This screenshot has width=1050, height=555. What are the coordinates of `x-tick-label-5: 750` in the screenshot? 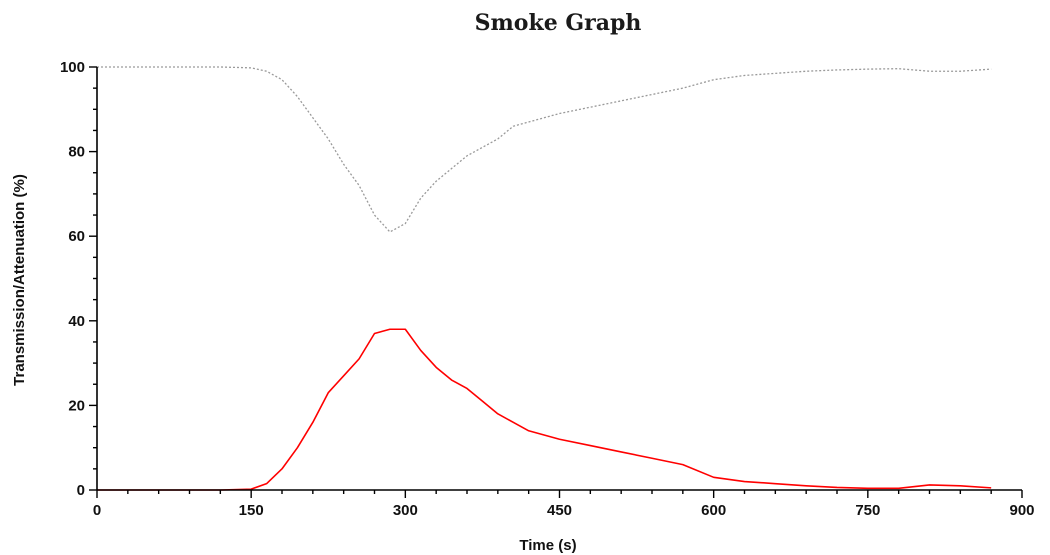 It's located at (867, 510).